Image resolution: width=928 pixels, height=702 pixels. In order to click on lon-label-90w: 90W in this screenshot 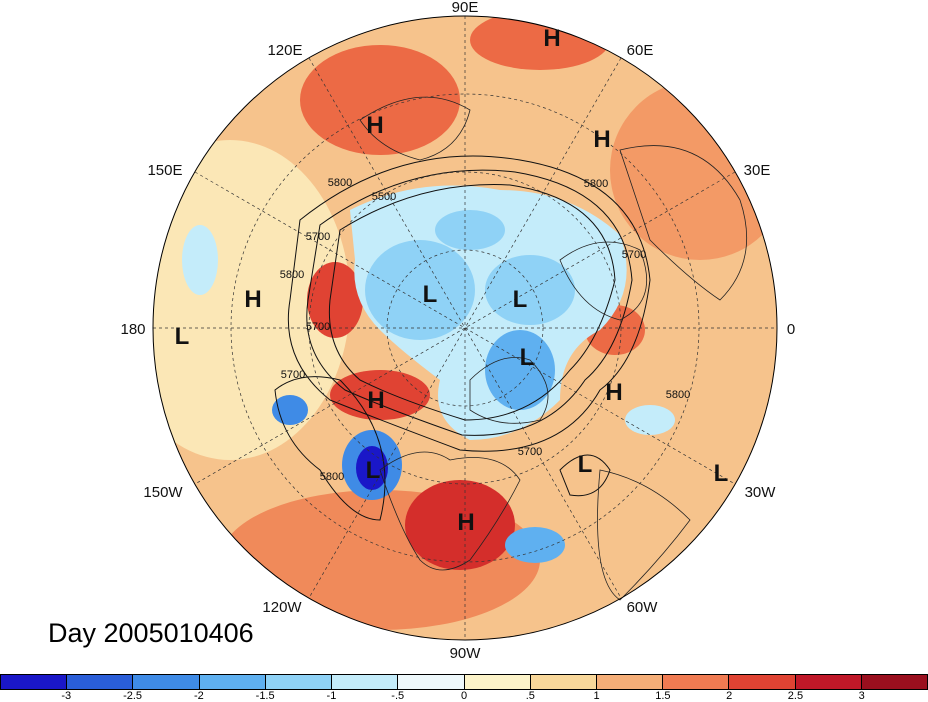, I will do `click(466, 653)`.